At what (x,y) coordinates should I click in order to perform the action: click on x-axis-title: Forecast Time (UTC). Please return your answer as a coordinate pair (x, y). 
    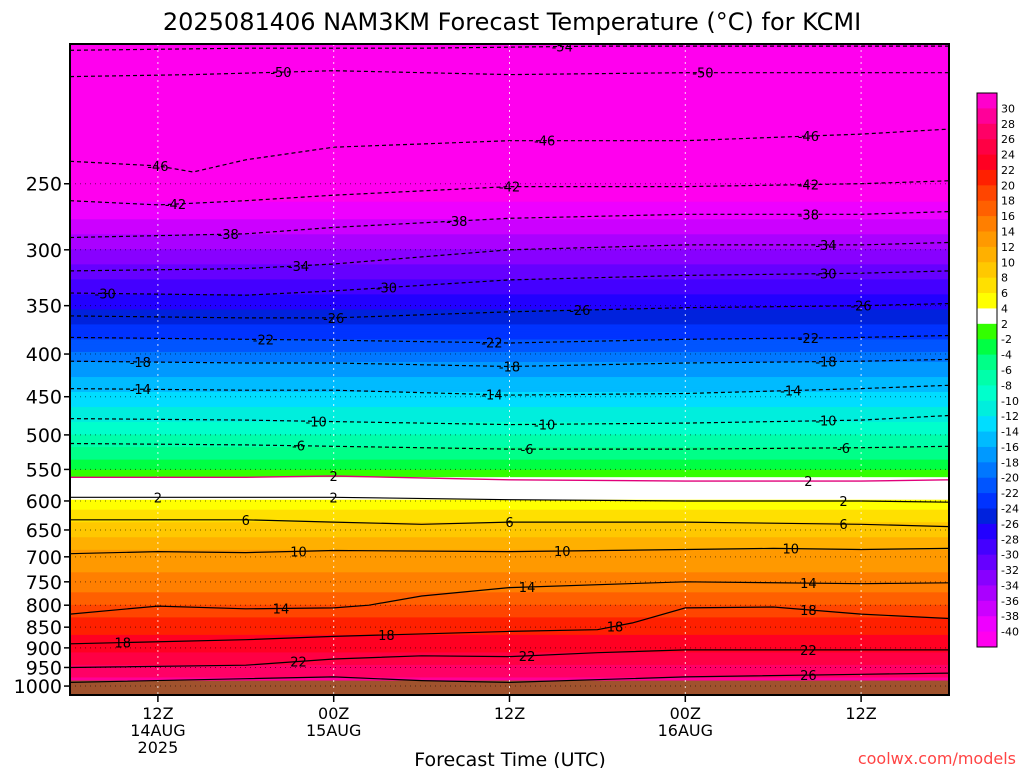
    Looking at the image, I should click on (509, 758).